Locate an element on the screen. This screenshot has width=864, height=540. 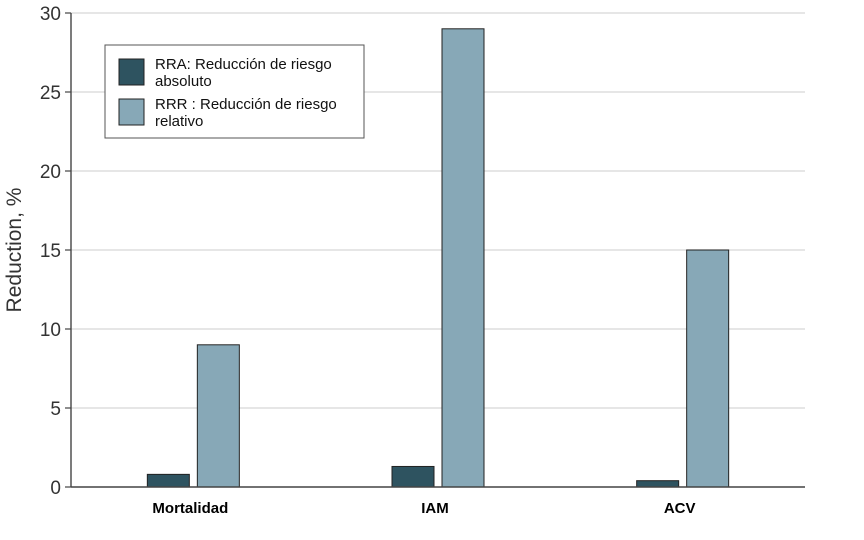
legend-label: absoluto is located at coordinates (183, 81).